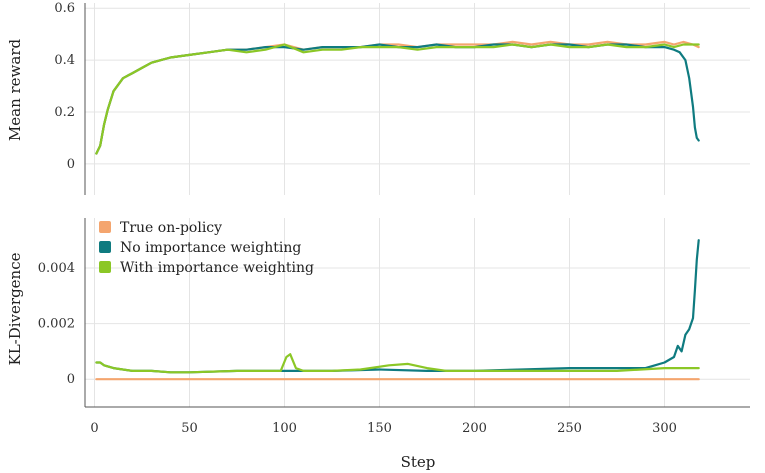 The image size is (765, 473). Describe the element at coordinates (474, 428) in the screenshot. I see `x-tick-label: 200` at that location.